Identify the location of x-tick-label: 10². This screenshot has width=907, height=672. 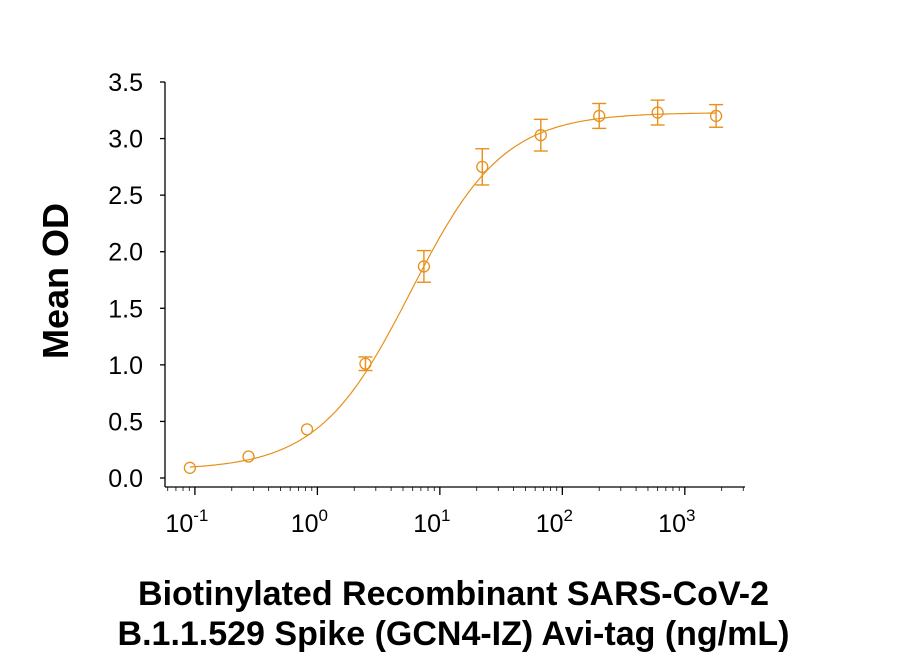
(554, 522).